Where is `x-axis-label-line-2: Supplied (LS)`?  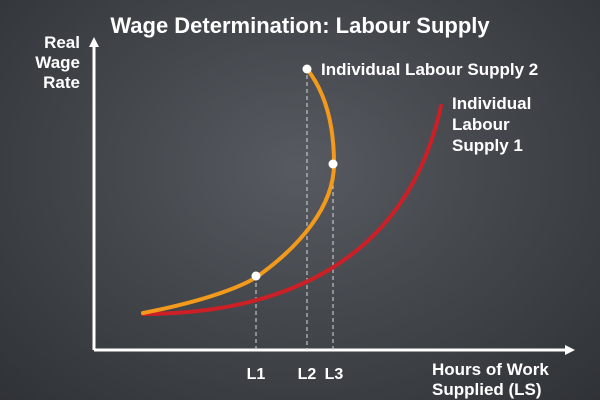 x-axis-label-line-2: Supplied (LS) is located at coordinates (487, 389).